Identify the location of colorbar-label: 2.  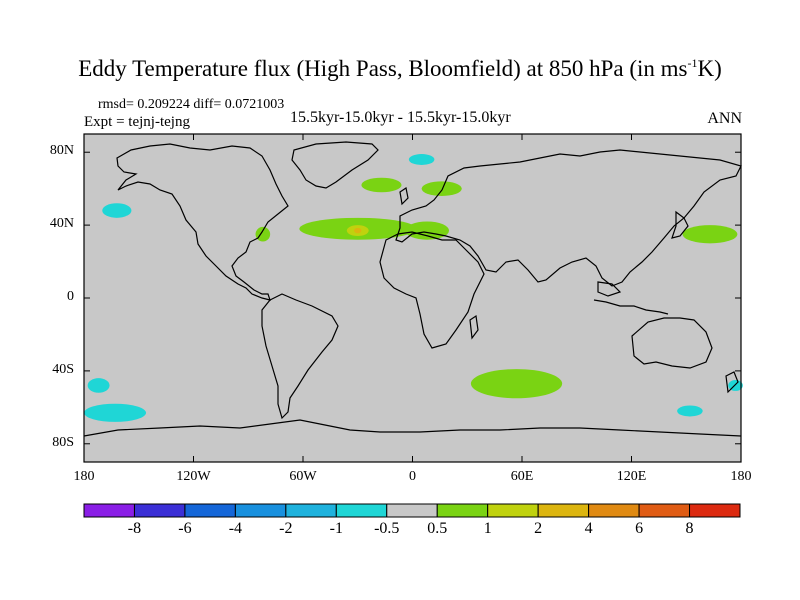
(538, 528).